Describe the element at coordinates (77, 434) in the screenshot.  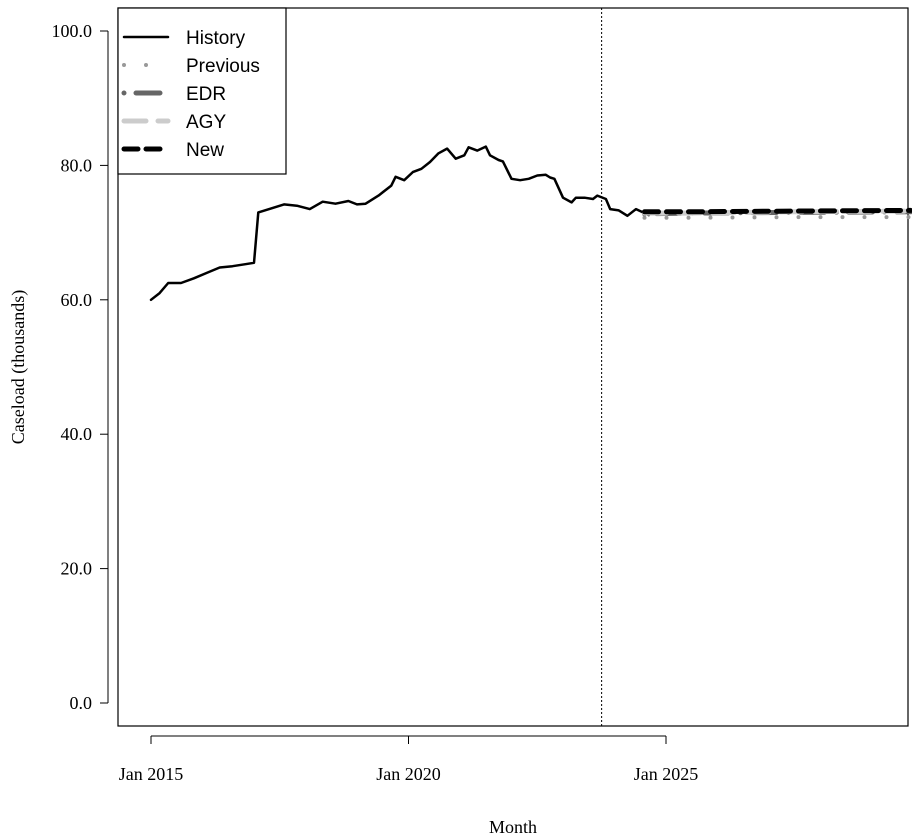
I see `y-tick-label: 40.0` at that location.